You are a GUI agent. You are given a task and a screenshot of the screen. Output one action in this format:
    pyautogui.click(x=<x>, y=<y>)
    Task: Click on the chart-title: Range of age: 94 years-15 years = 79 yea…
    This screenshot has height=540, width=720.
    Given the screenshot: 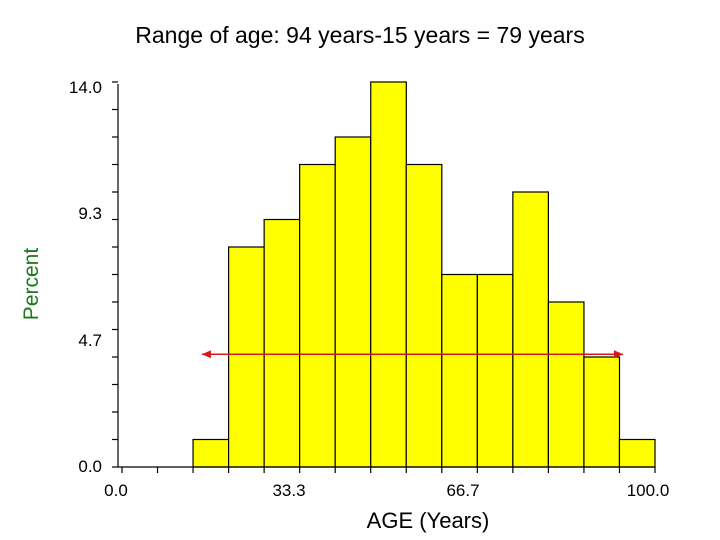 What is the action you would take?
    pyautogui.click(x=360, y=35)
    